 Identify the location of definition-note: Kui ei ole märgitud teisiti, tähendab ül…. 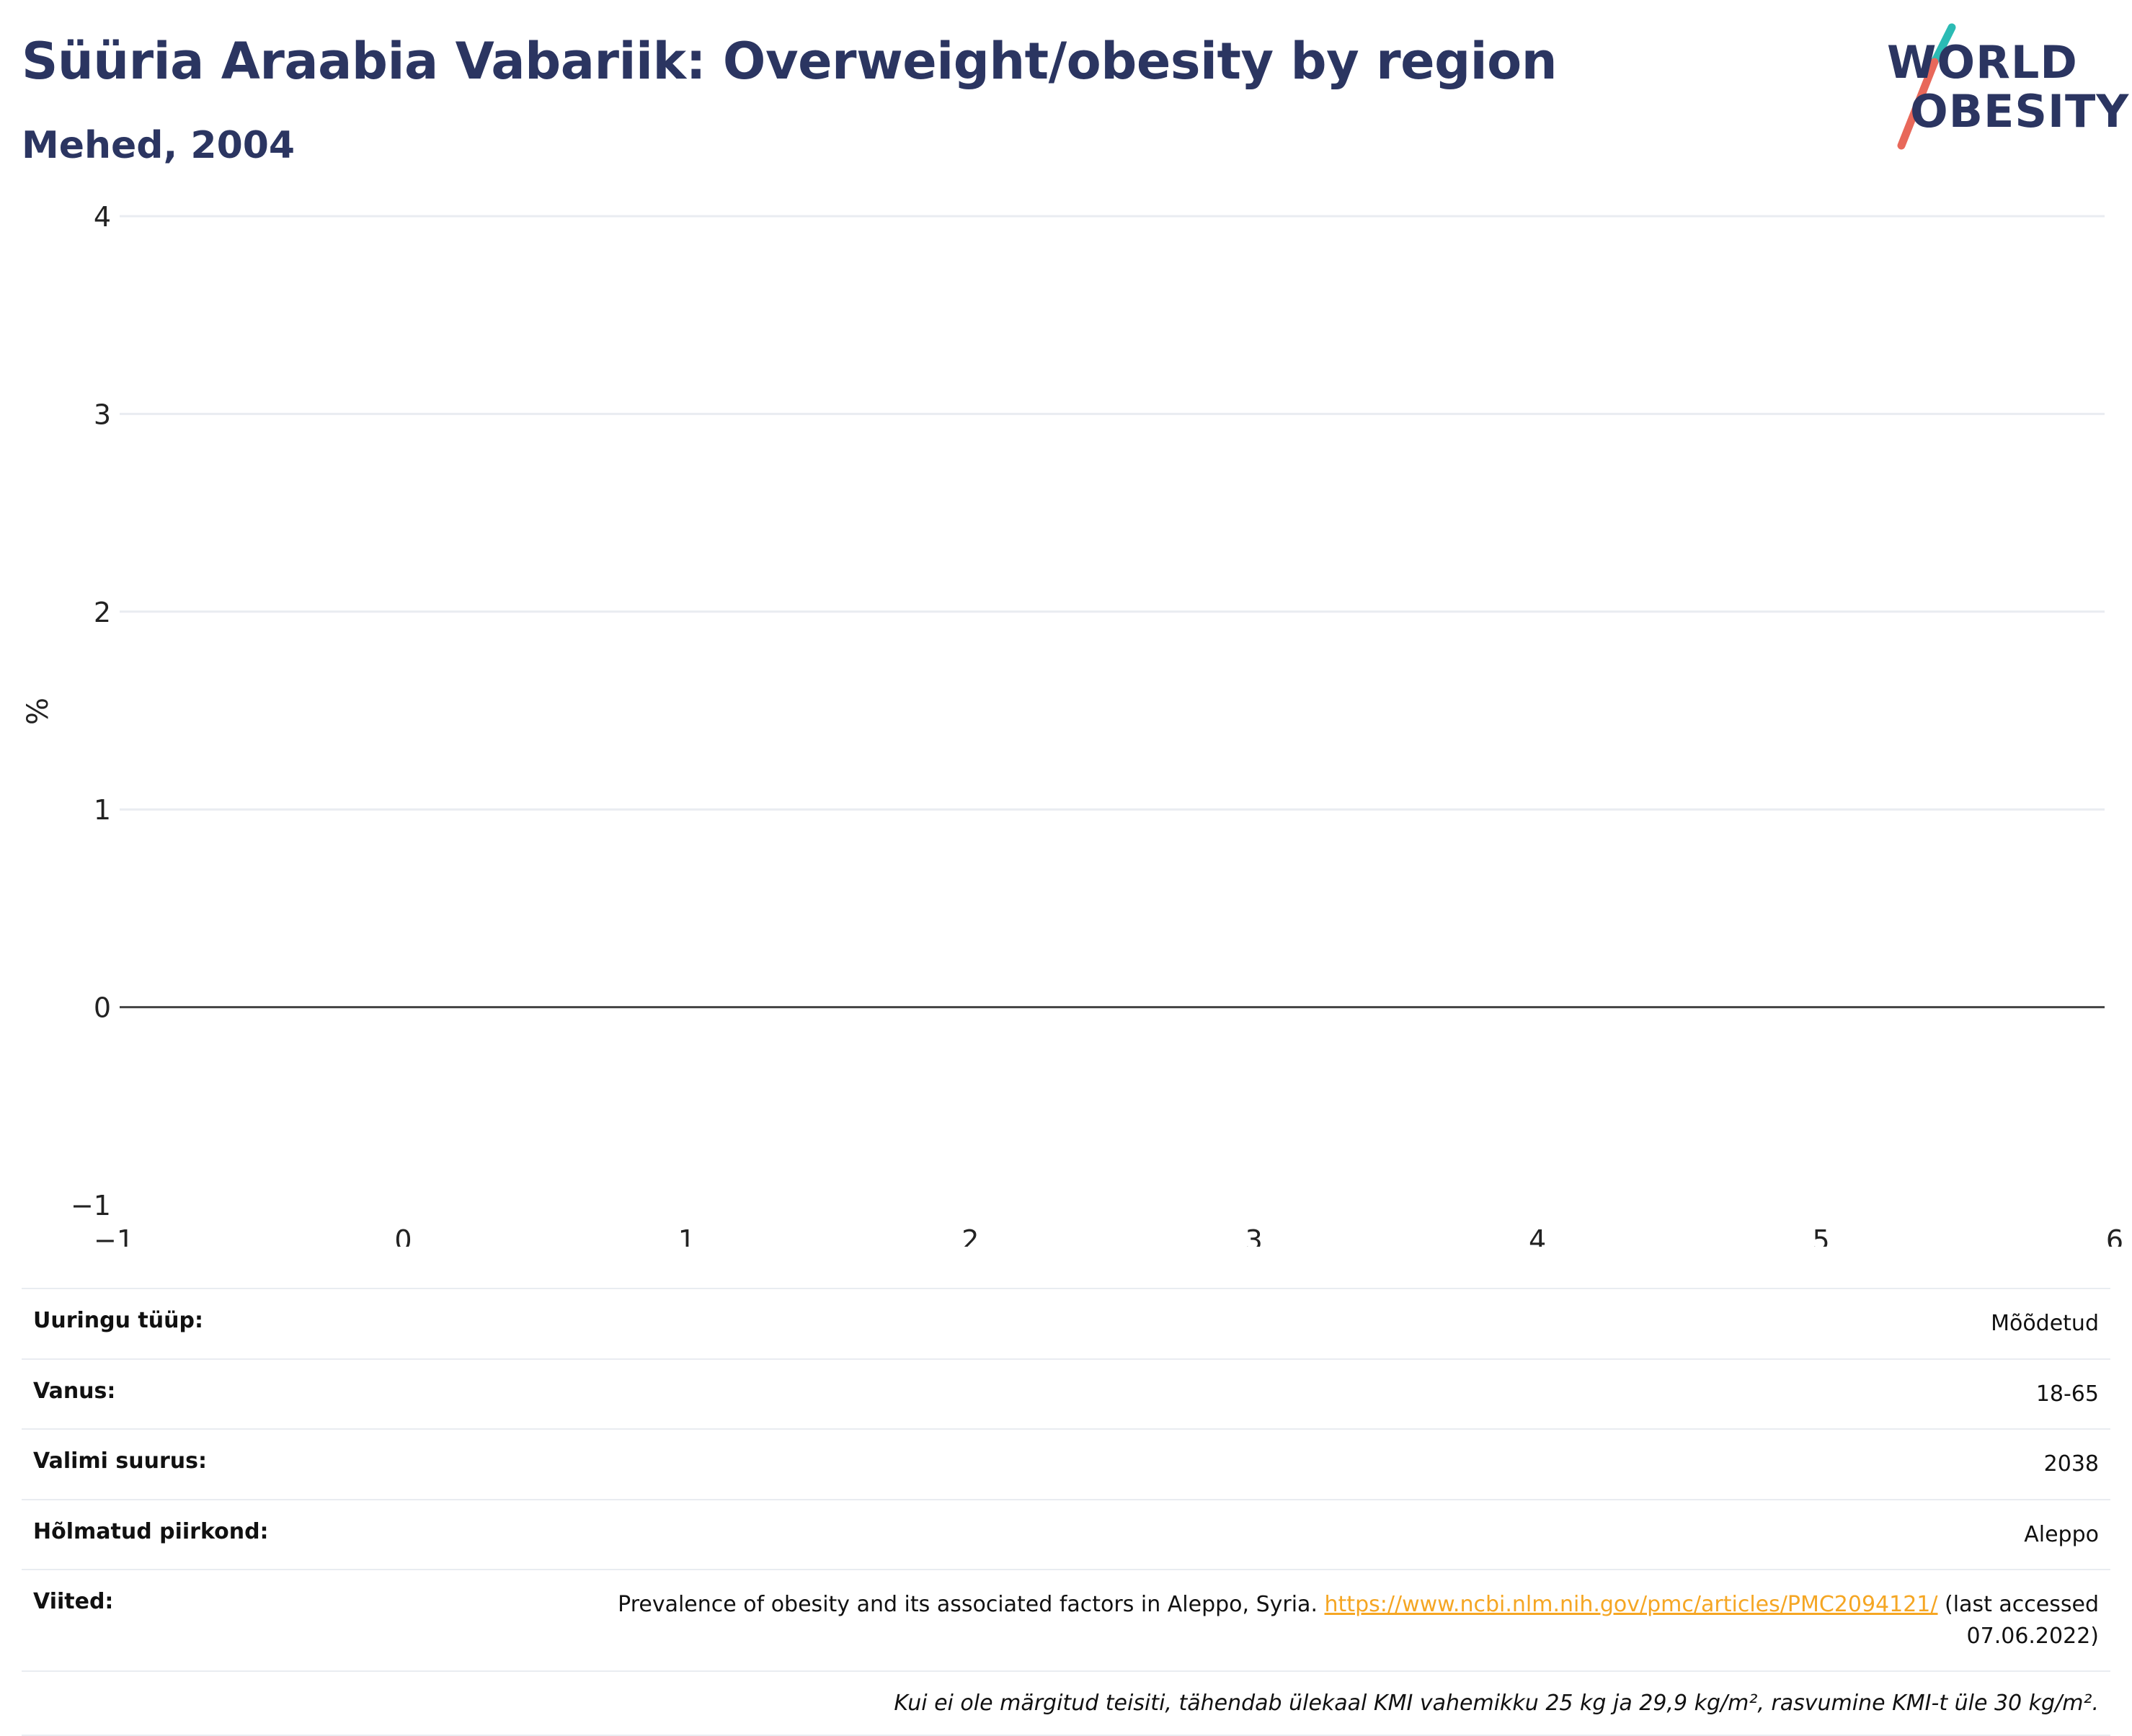
(1066, 1703).